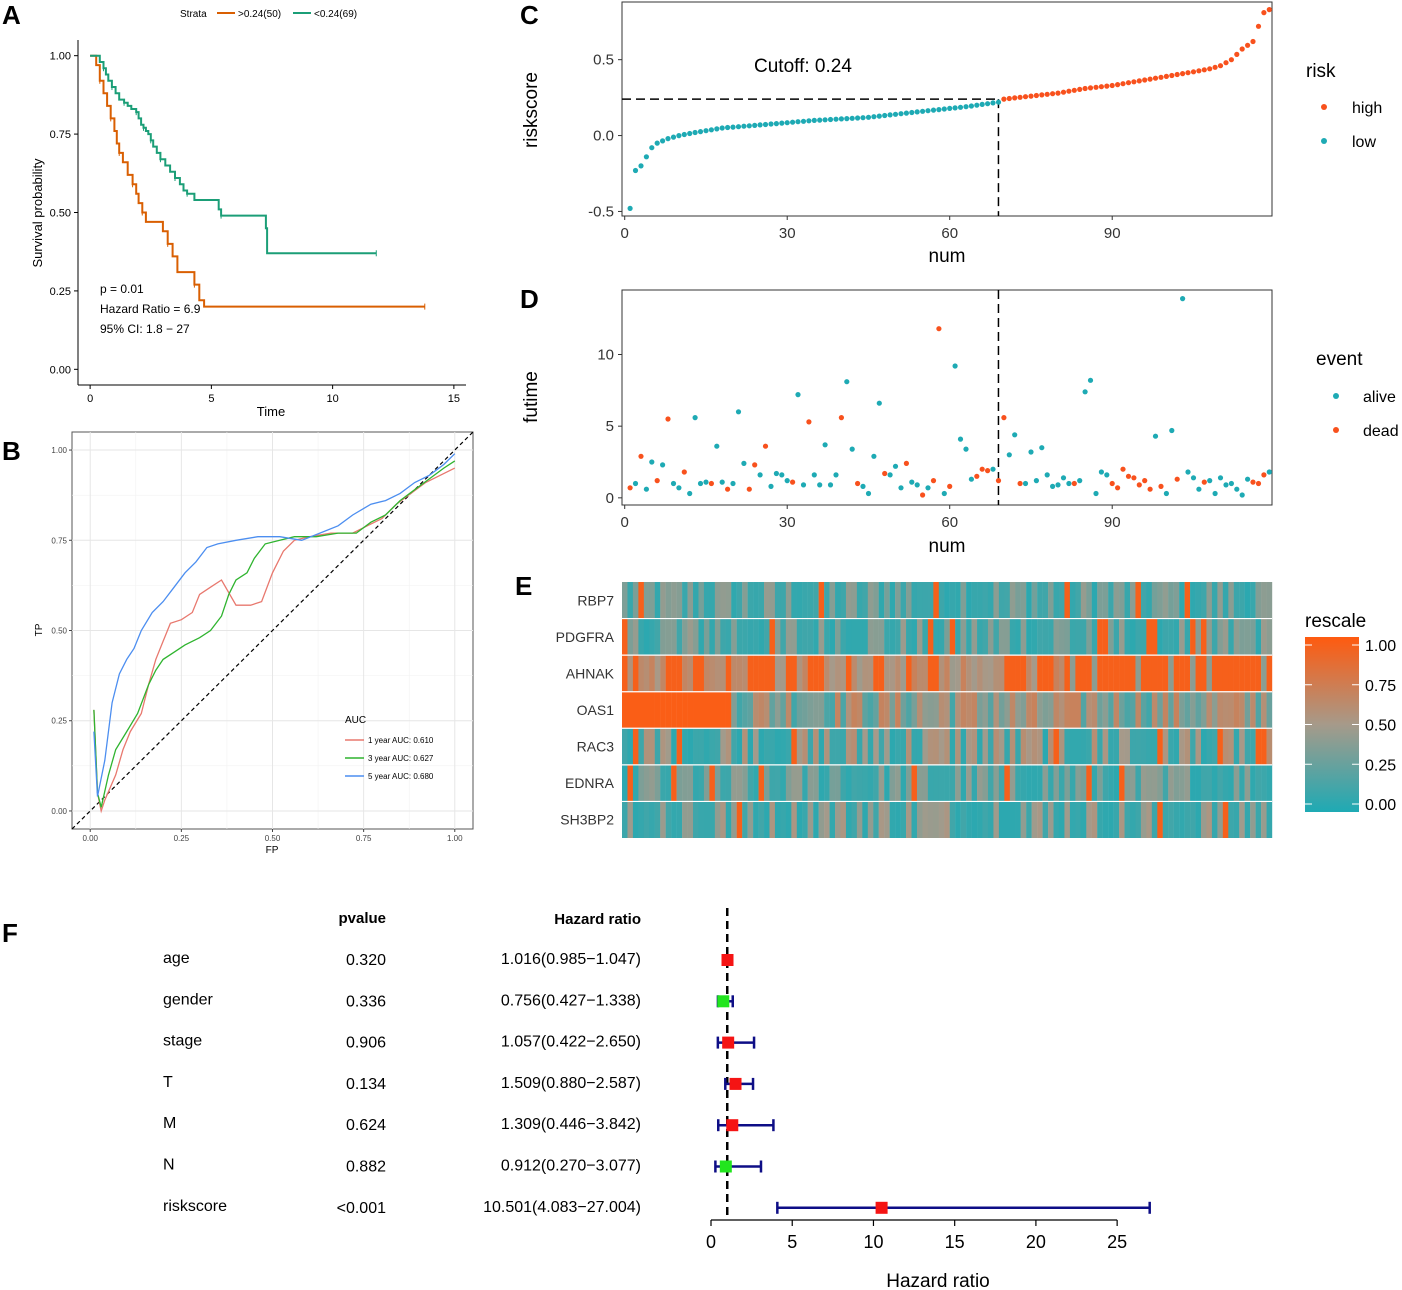  What do you see at coordinates (454, 399) in the screenshot?
I see `x-tick-label: 15` at bounding box center [454, 399].